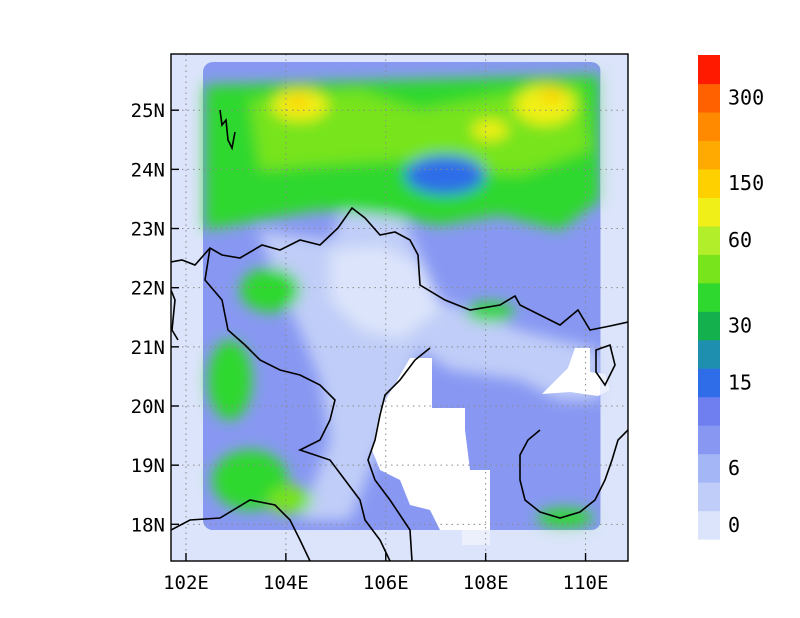 The width and height of the screenshot is (800, 618). Describe the element at coordinates (552, 95) in the screenshot. I see `field-max-109e` at that location.